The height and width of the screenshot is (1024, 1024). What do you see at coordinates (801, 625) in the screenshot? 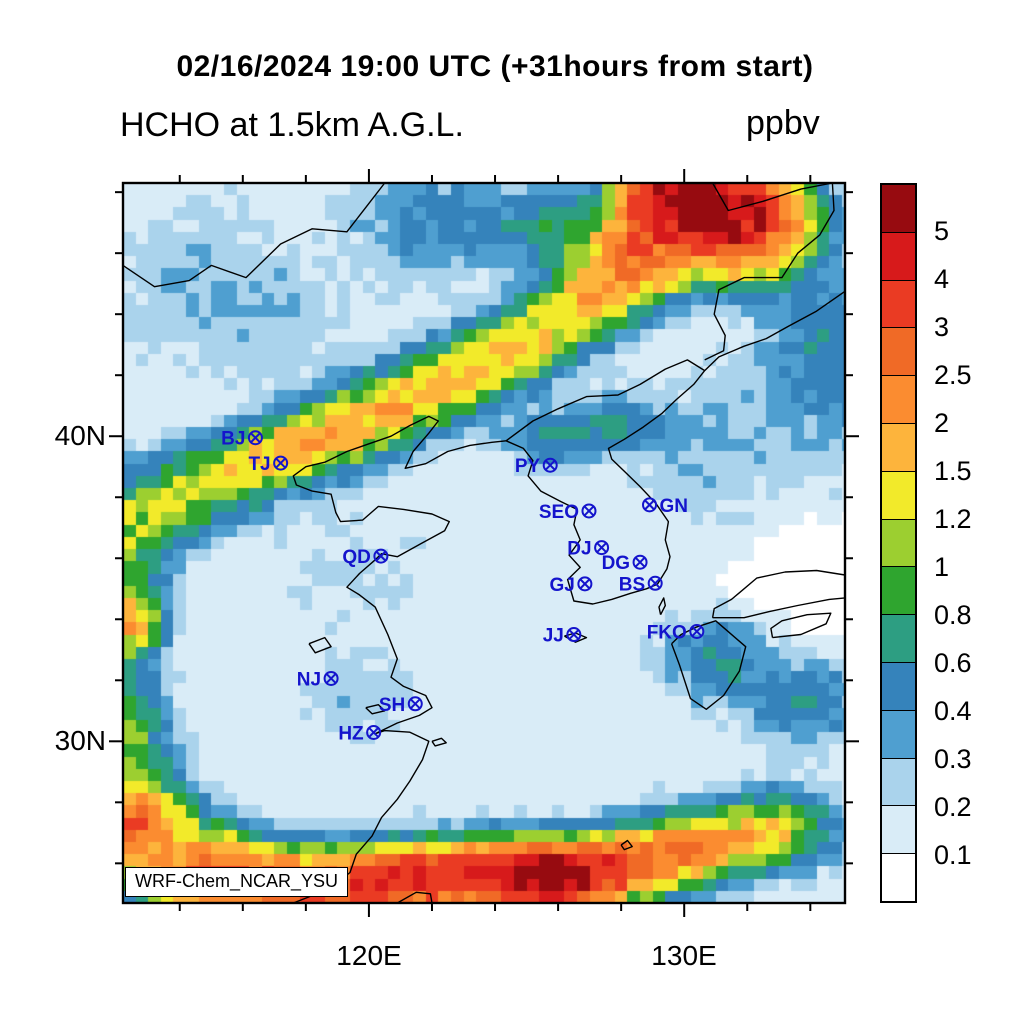
I see `coastline-shikoku` at bounding box center [801, 625].